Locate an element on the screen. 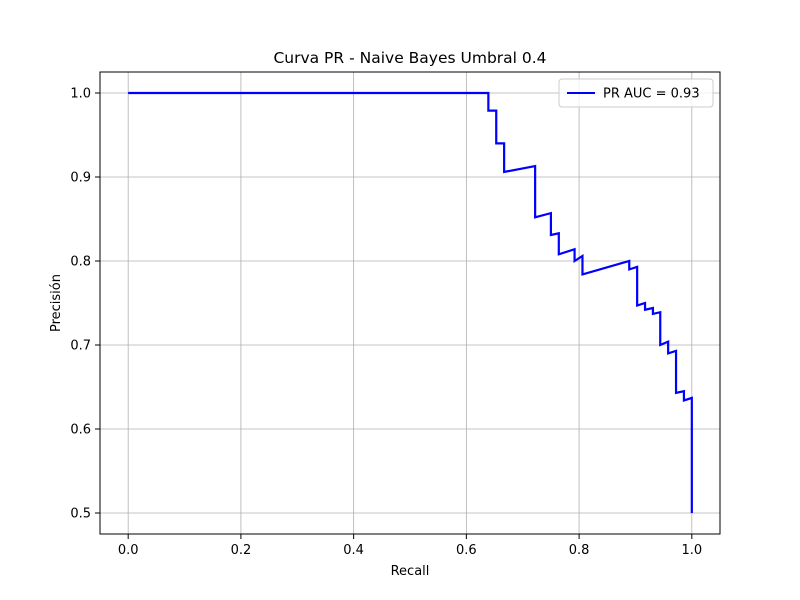 The width and height of the screenshot is (800, 600). y-tick-label: 0.6 is located at coordinates (80, 430).